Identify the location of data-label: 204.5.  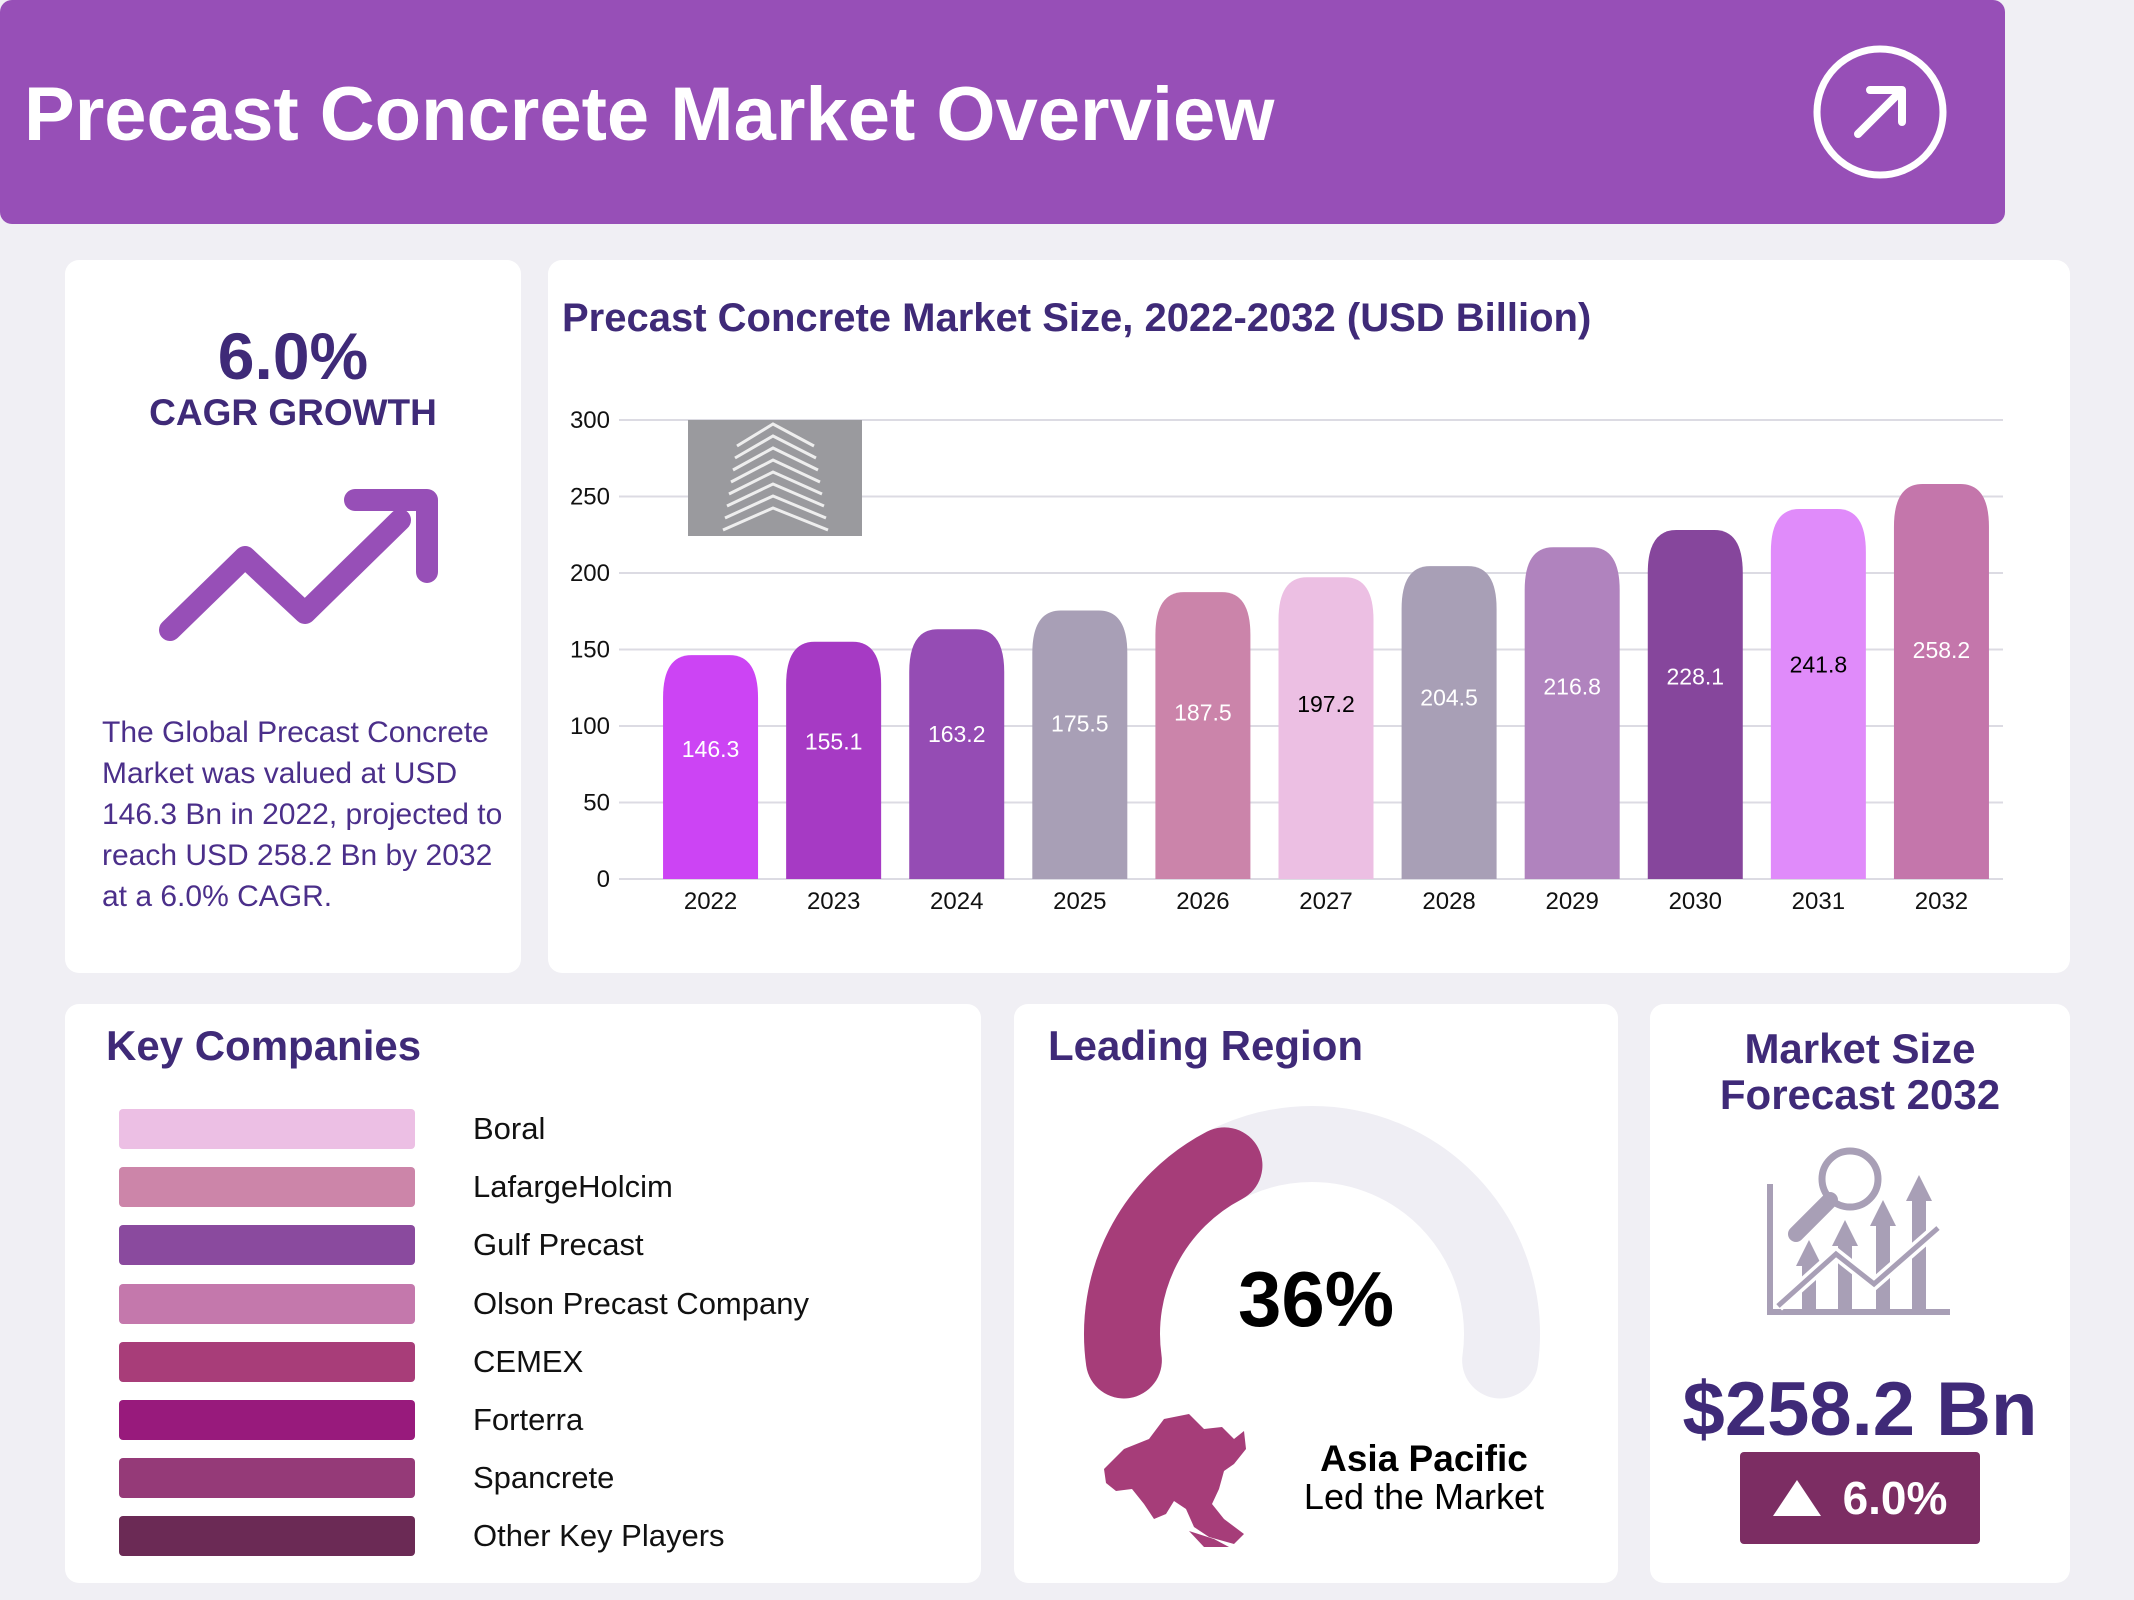
(1449, 698).